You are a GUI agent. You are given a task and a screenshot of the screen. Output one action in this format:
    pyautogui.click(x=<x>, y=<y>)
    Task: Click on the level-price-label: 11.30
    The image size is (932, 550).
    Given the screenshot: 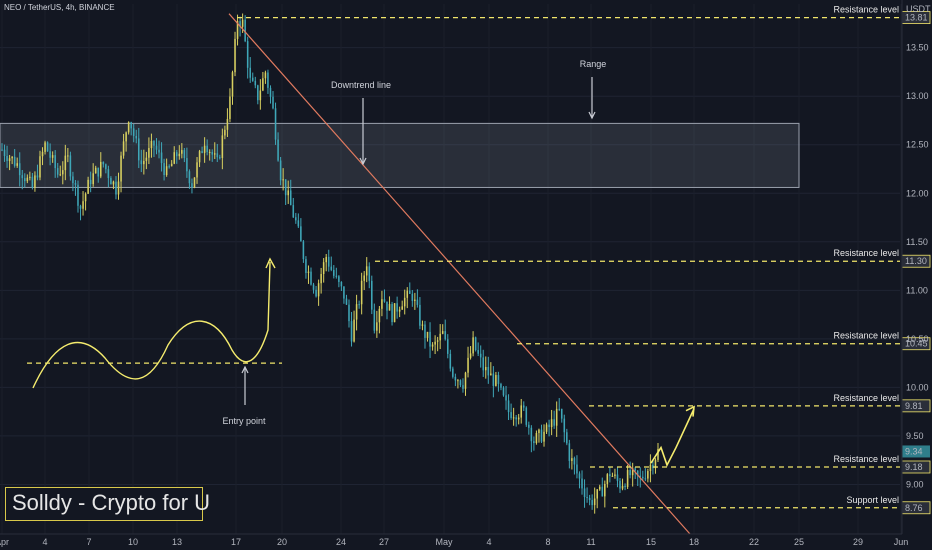 What is the action you would take?
    pyautogui.click(x=916, y=261)
    